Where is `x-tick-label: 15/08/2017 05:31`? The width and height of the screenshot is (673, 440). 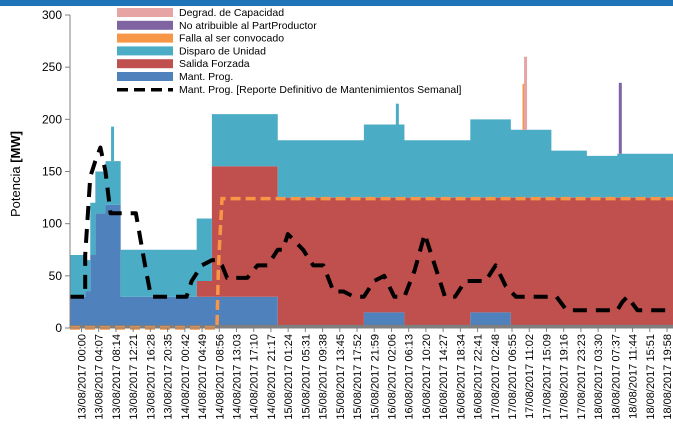
x-tick-label: 15/08/2017 05:31 is located at coordinates (306, 377).